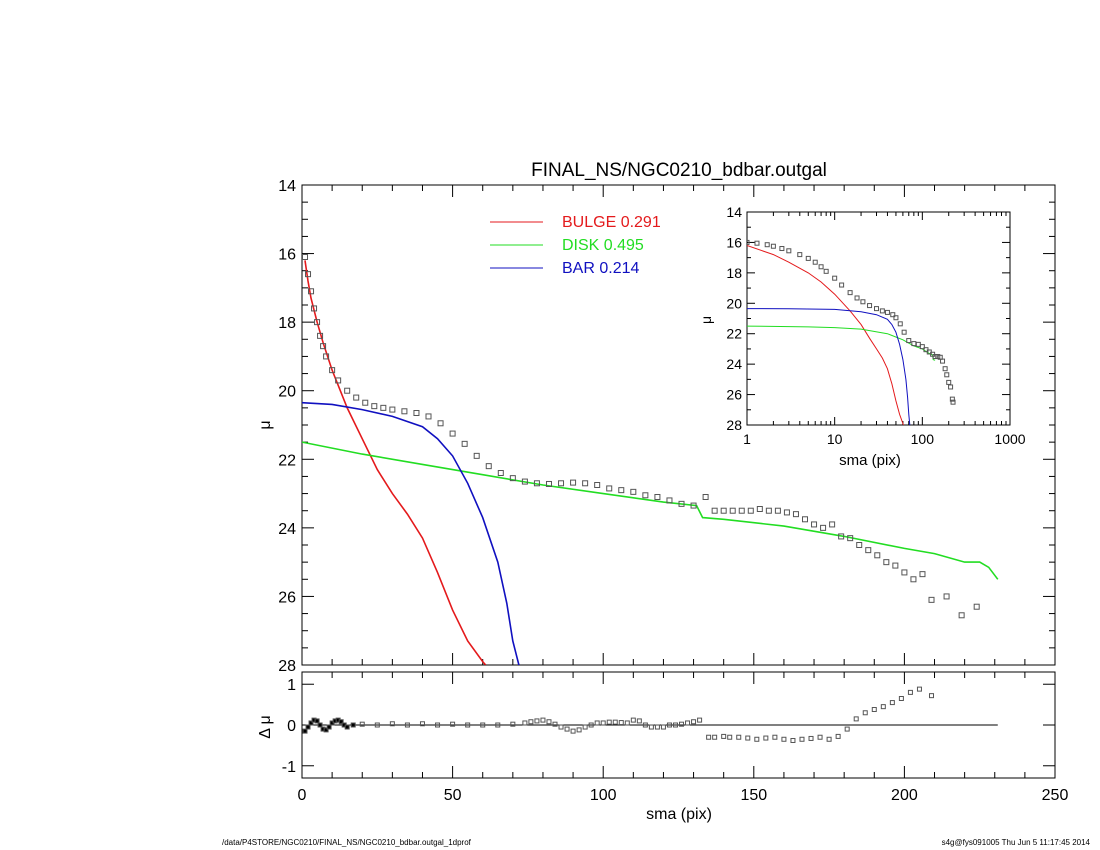  I want to click on inset-y-tick-label: 16, so click(734, 242).